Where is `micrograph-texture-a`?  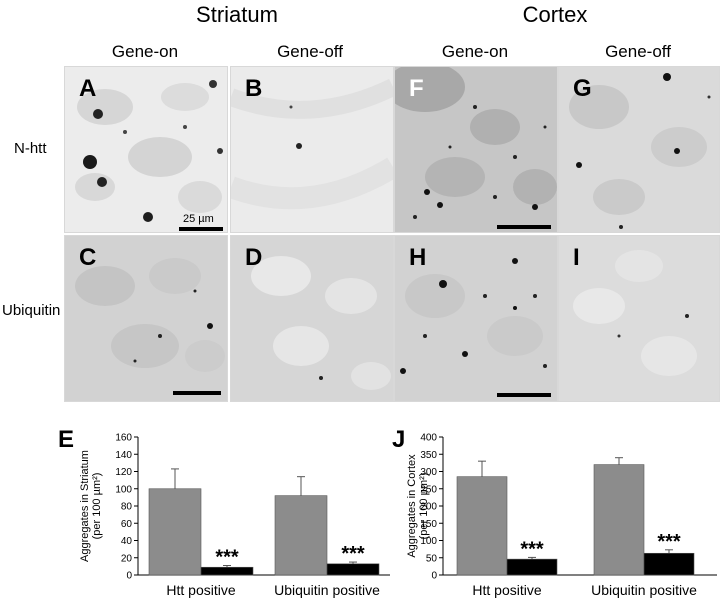 micrograph-texture-a is located at coordinates (146, 149).